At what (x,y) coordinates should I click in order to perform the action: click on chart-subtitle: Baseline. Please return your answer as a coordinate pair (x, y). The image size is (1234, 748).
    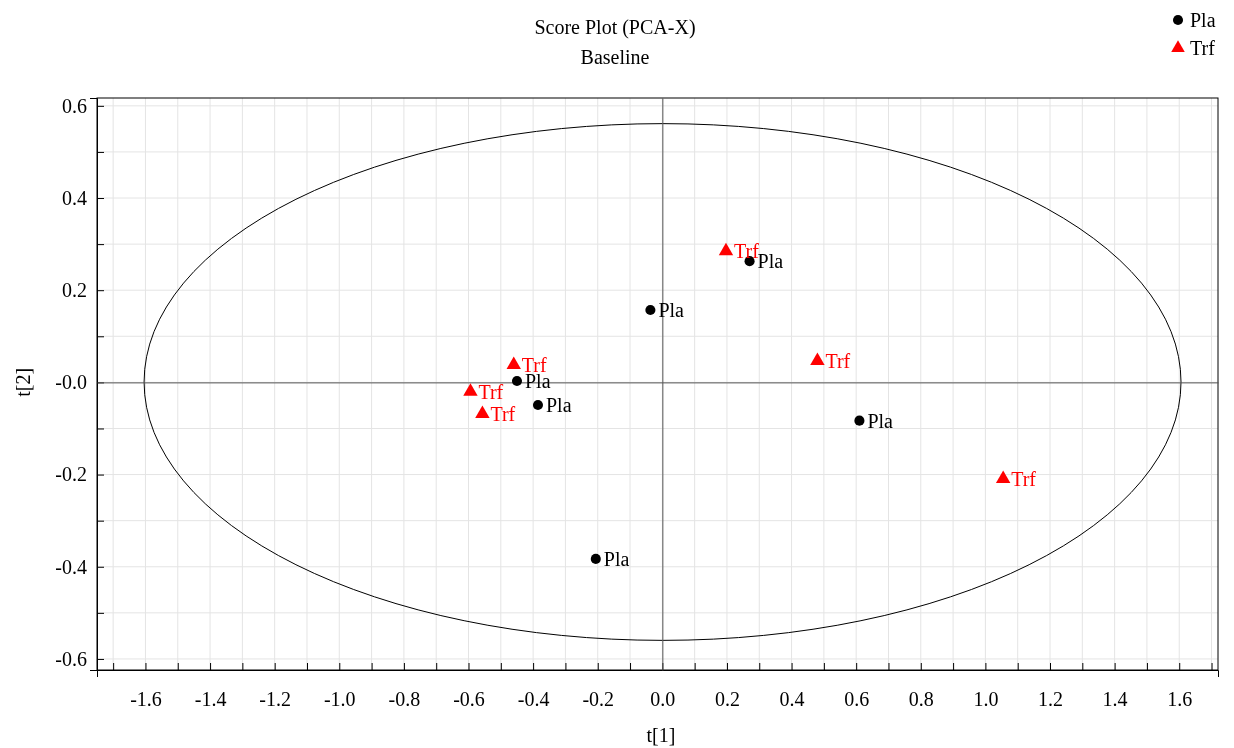
    Looking at the image, I should click on (615, 57).